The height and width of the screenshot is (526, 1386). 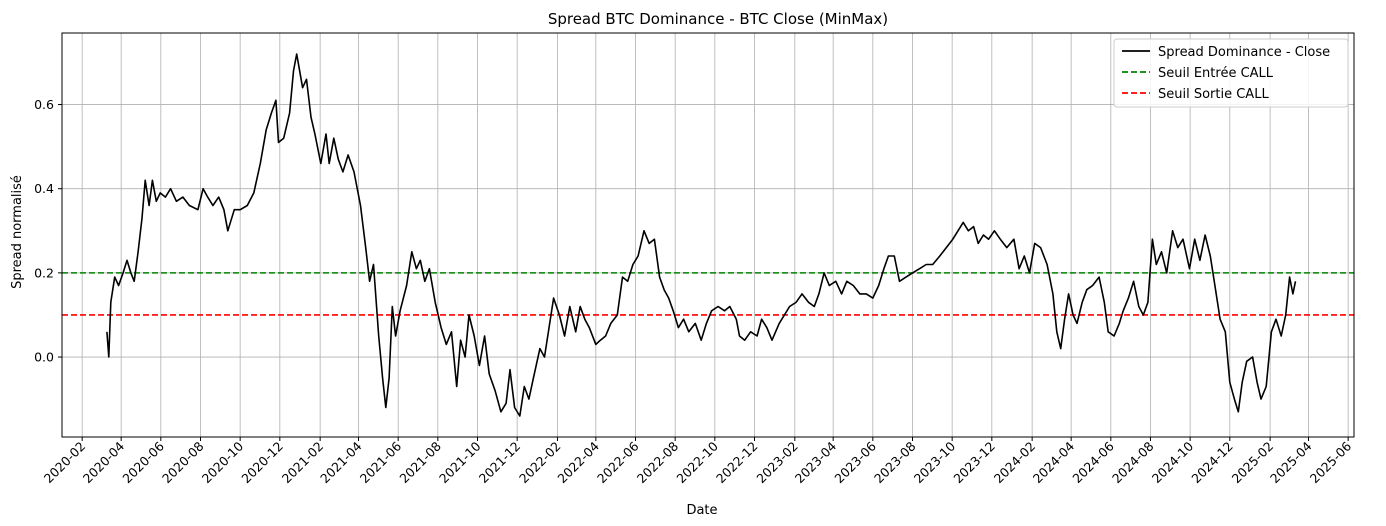 What do you see at coordinates (262, 463) in the screenshot?
I see `x-tick-label: 2020-12` at bounding box center [262, 463].